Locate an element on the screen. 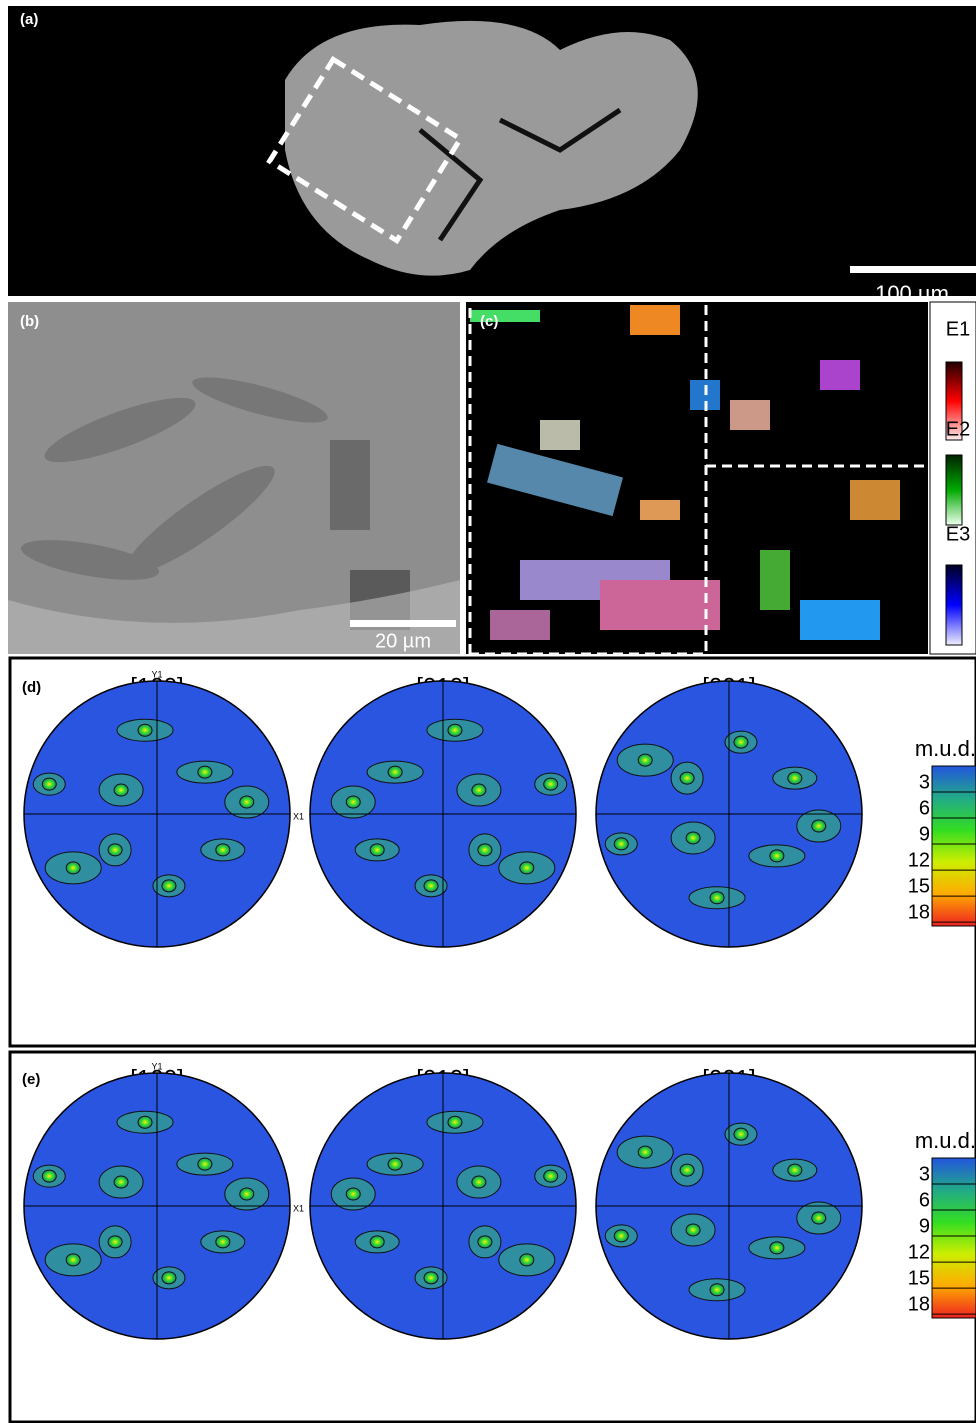 This screenshot has height=1423, width=976. legend-label: E3 is located at coordinates (958, 534).